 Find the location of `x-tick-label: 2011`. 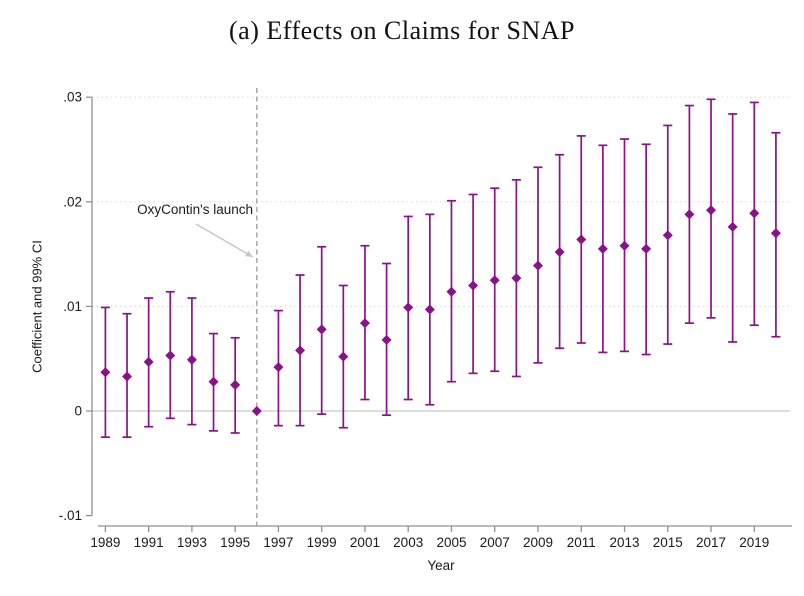

x-tick-label: 2011 is located at coordinates (581, 542).